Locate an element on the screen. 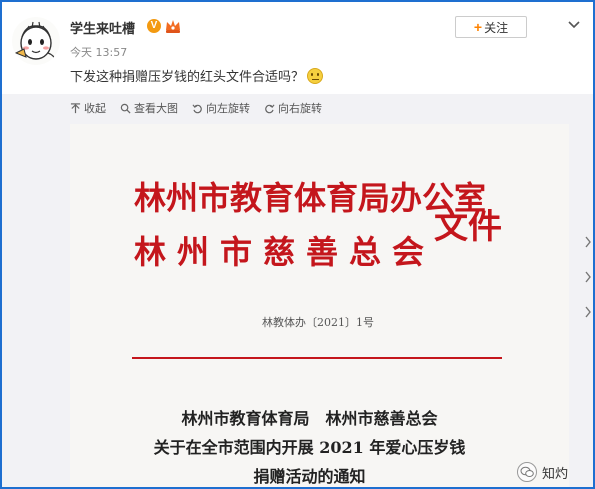  verified-badge: V is located at coordinates (154, 26).